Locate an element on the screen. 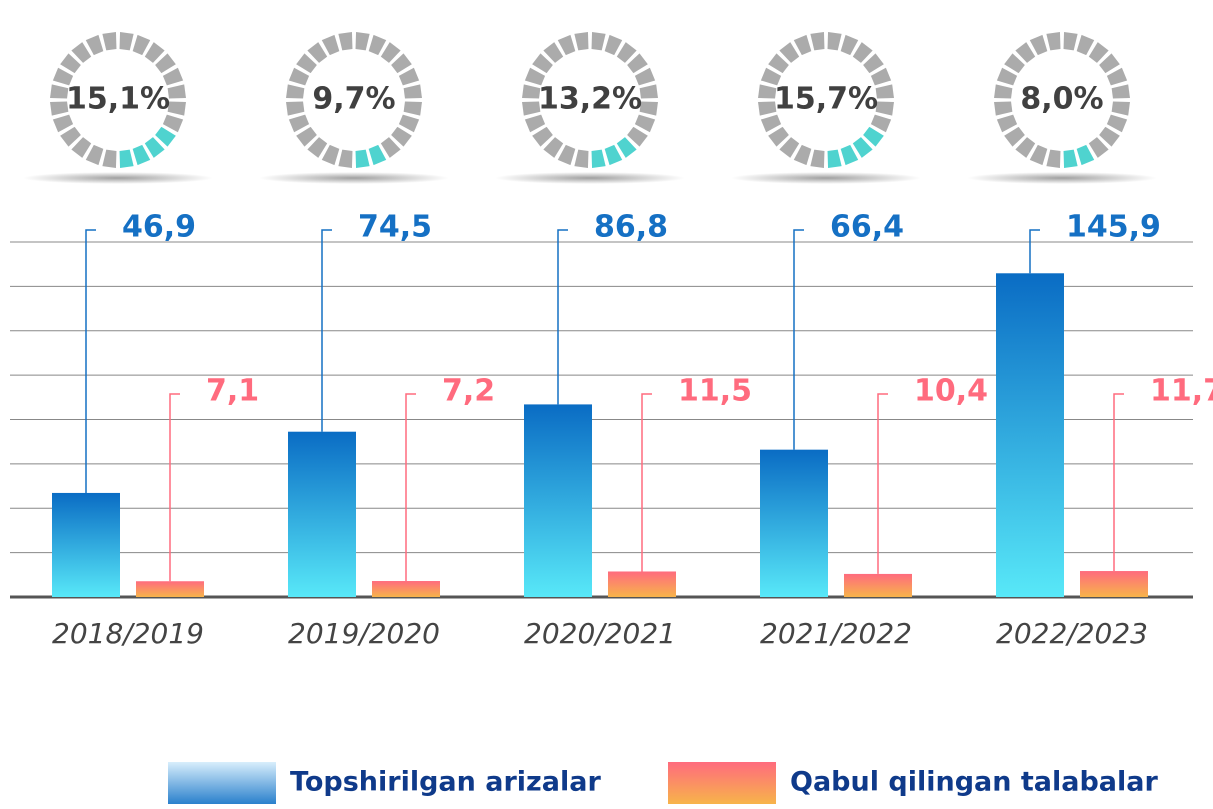 Image resolution: width=1213 pixels, height=809 pixels. ratio-label: 15,1% is located at coordinates (118, 99).